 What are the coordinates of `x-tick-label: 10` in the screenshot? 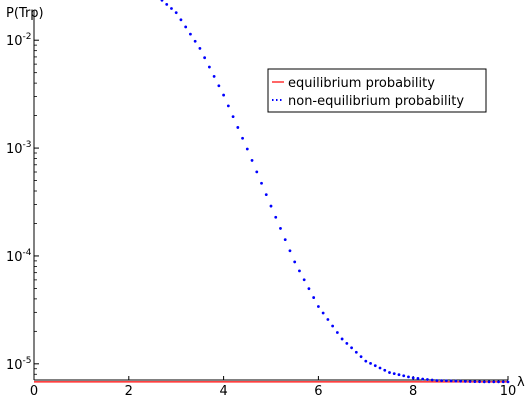 It's located at (508, 391).